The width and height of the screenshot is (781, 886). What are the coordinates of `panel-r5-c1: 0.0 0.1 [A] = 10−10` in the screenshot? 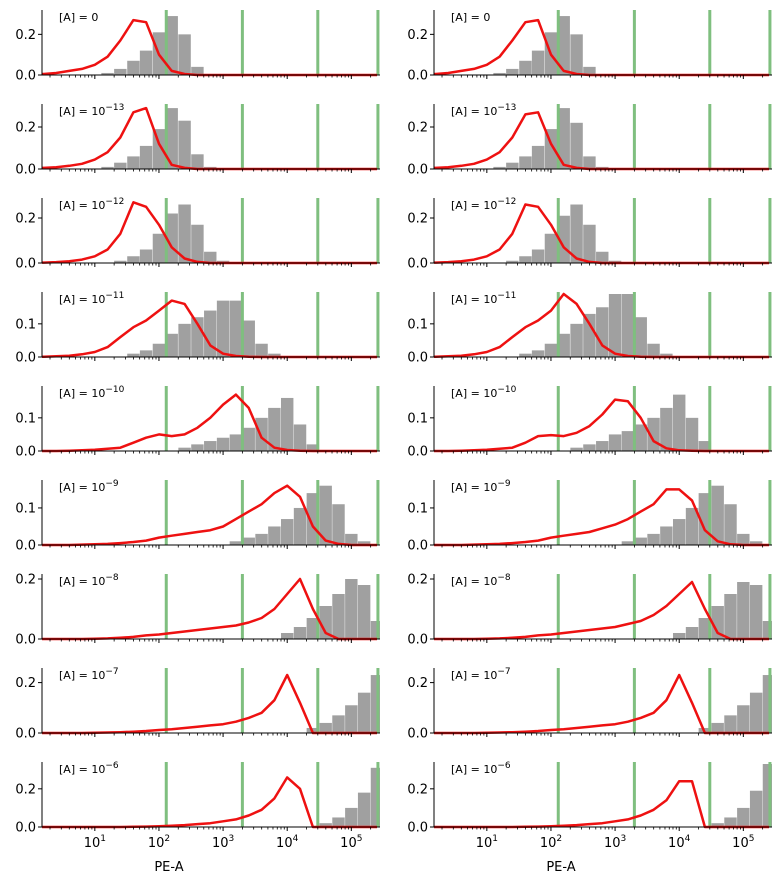 It's located at (197, 422).